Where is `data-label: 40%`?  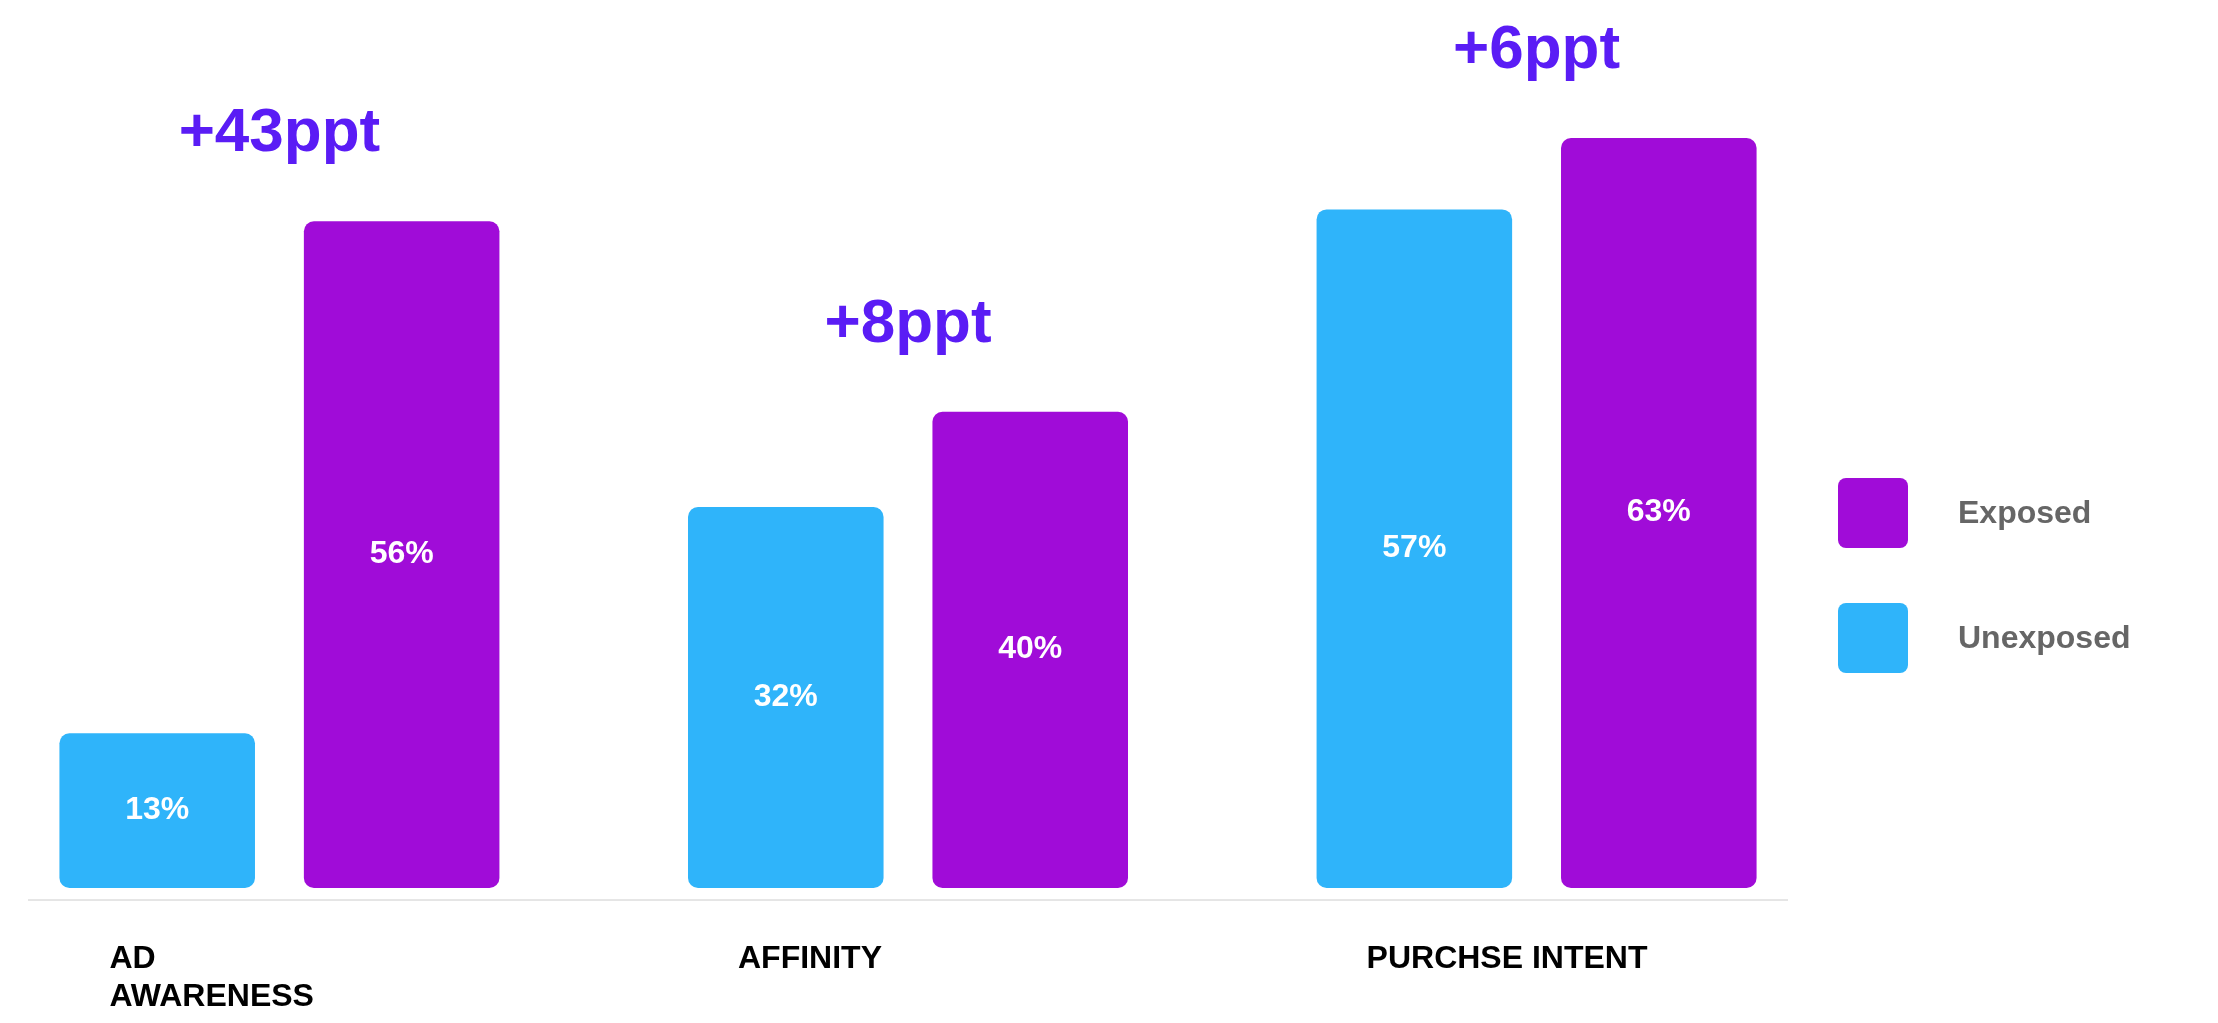 data-label: 40% is located at coordinates (1030, 647).